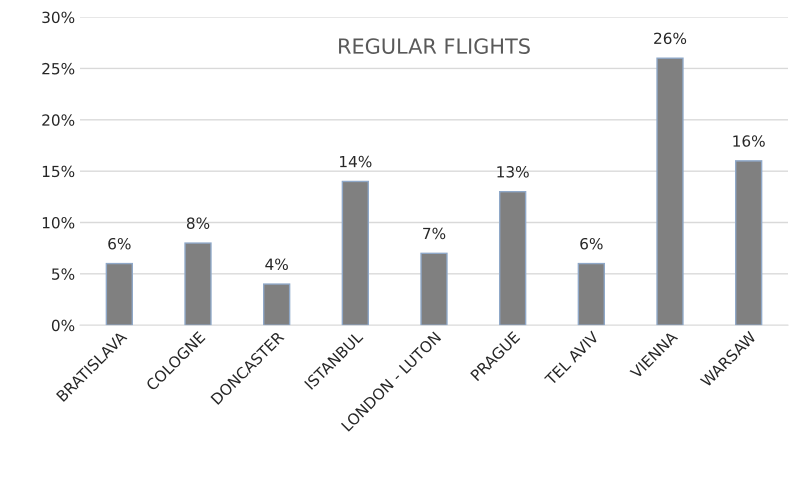  Describe the element at coordinates (434, 234) in the screenshot. I see `data-label: 7%` at that location.